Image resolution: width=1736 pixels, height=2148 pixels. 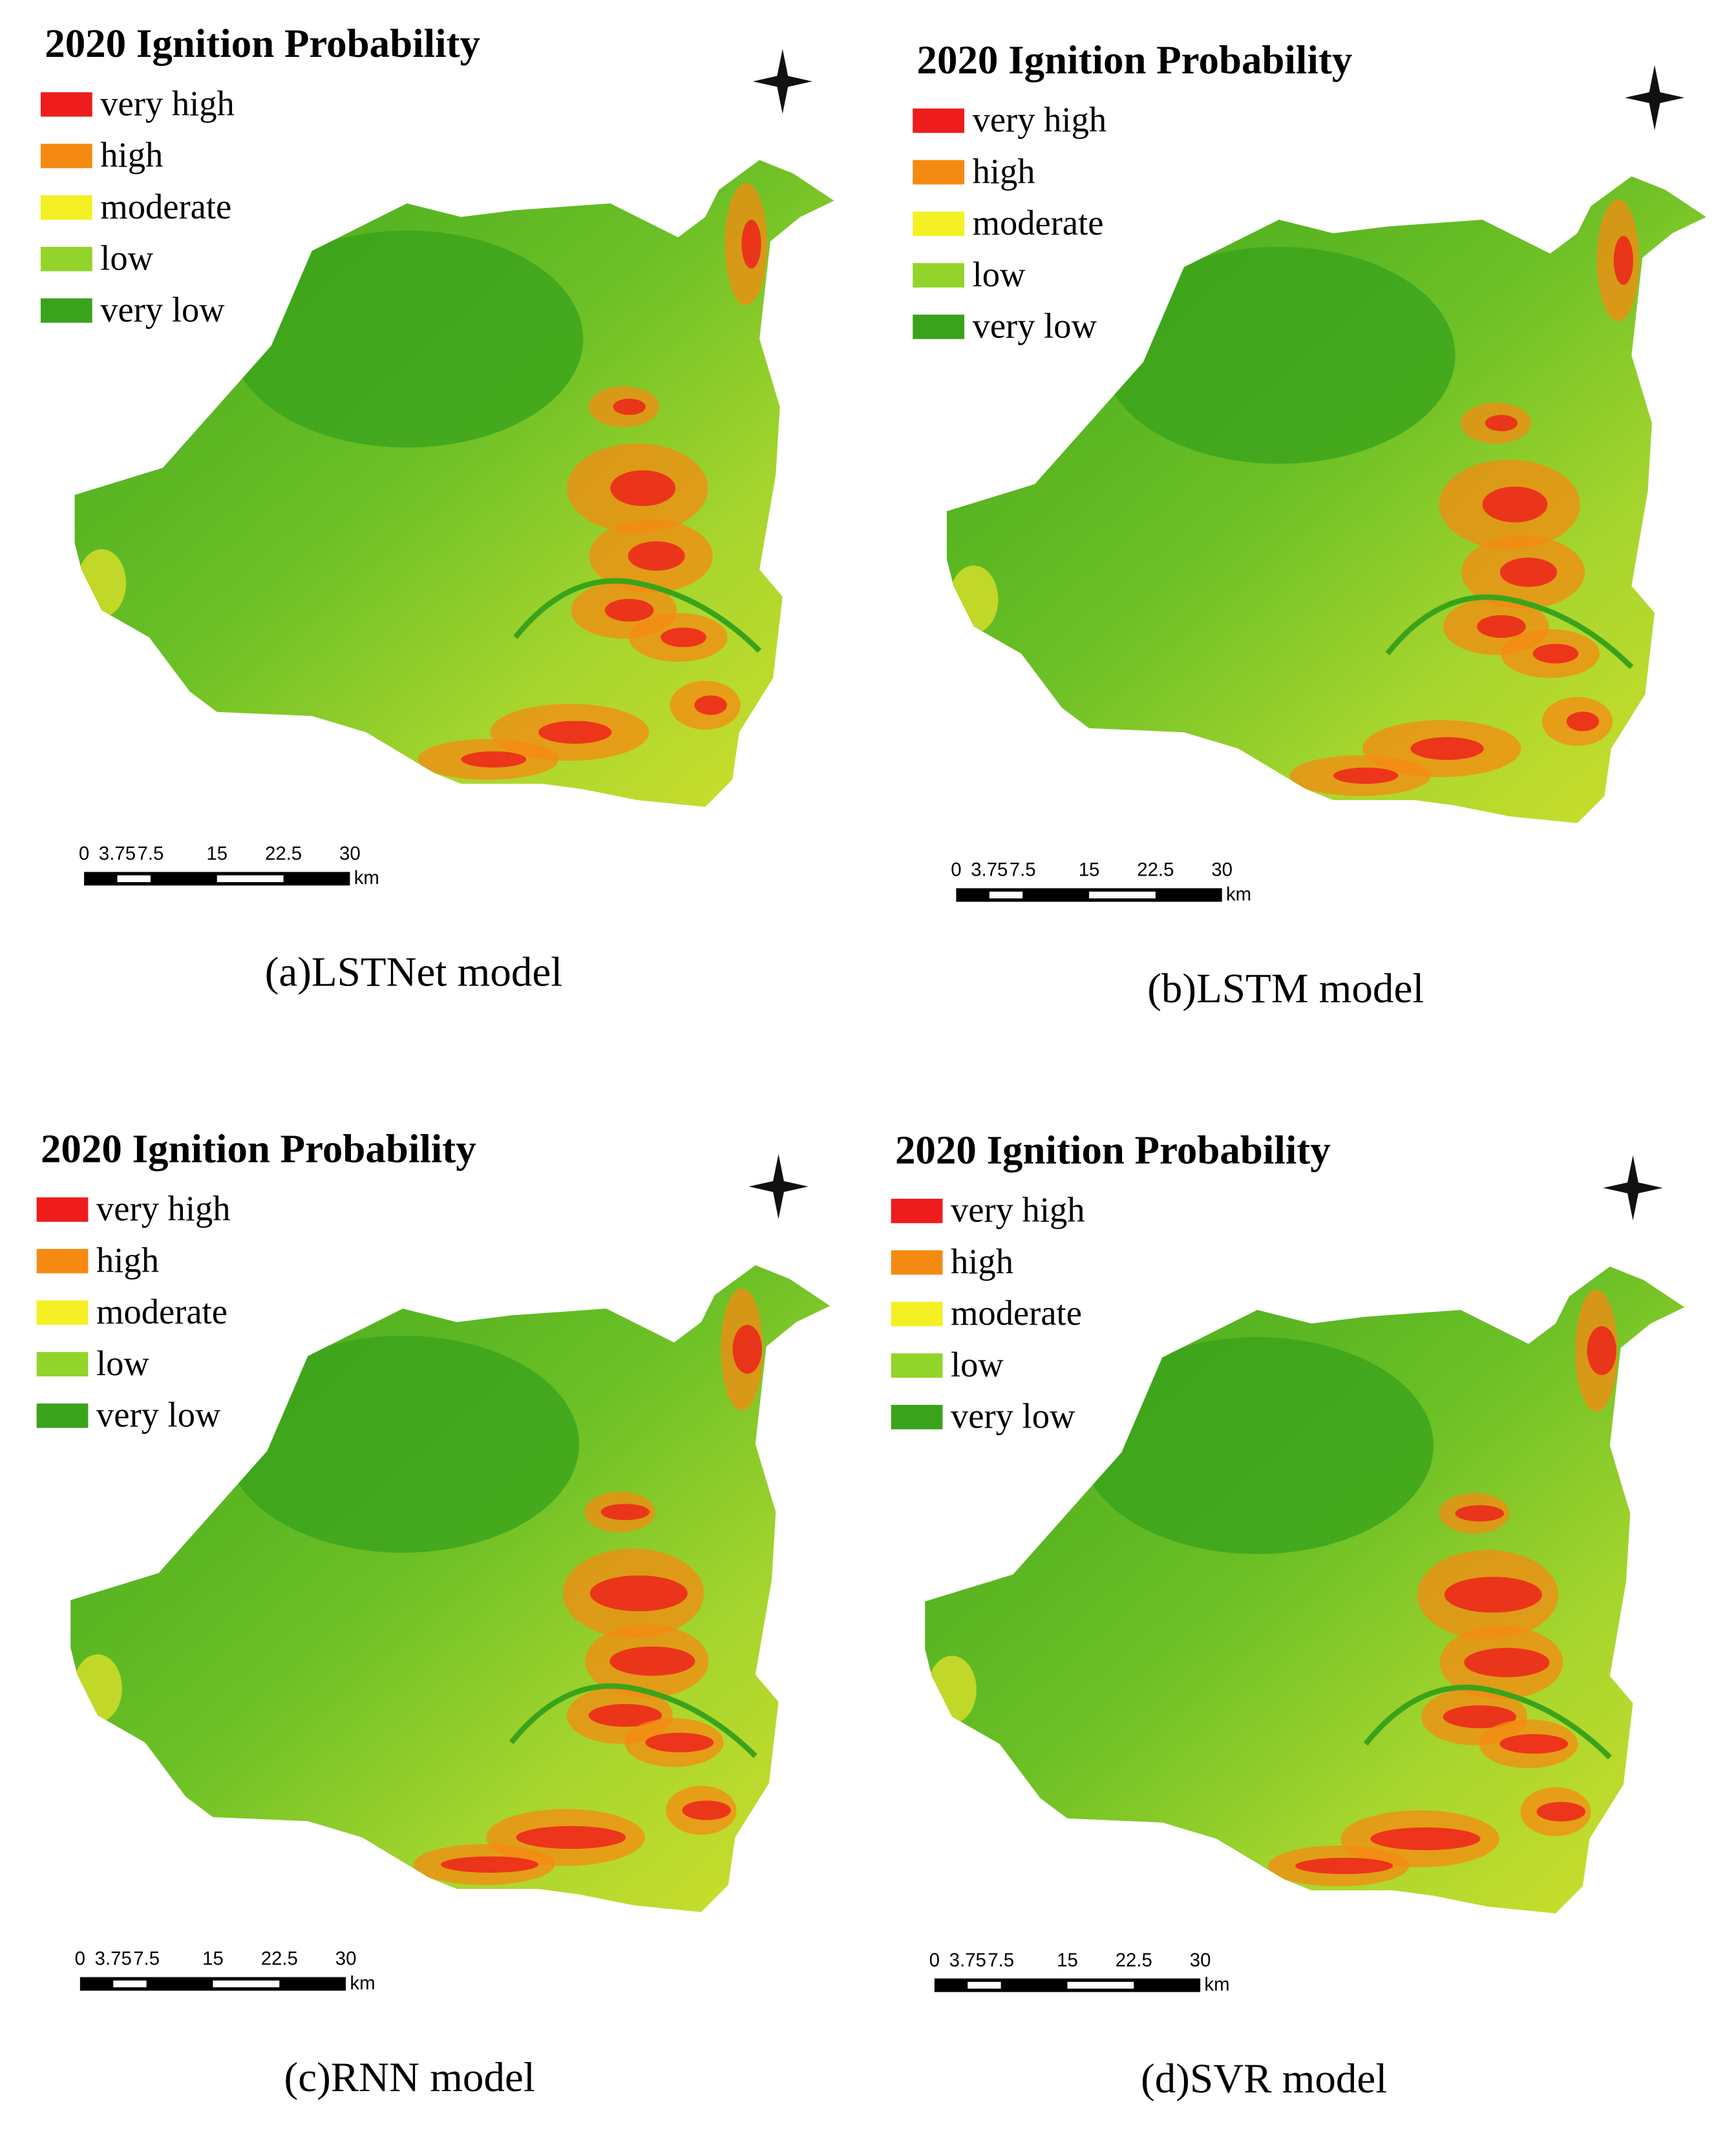 What do you see at coordinates (1285, 988) in the screenshot?
I see `panel-caption: (b)LSTM model` at bounding box center [1285, 988].